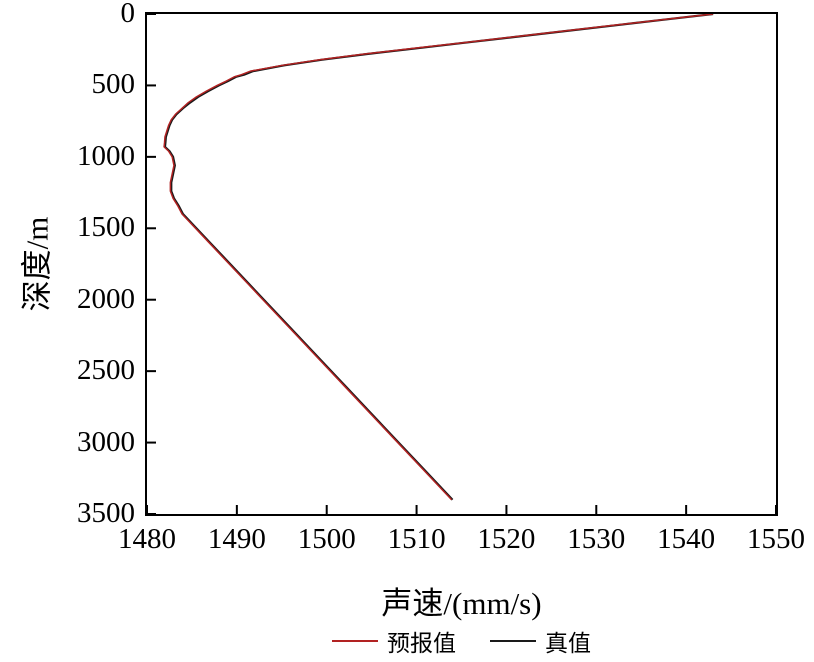 This screenshot has height=662, width=814. I want to click on x-tick-label: 1500, so click(326, 539).